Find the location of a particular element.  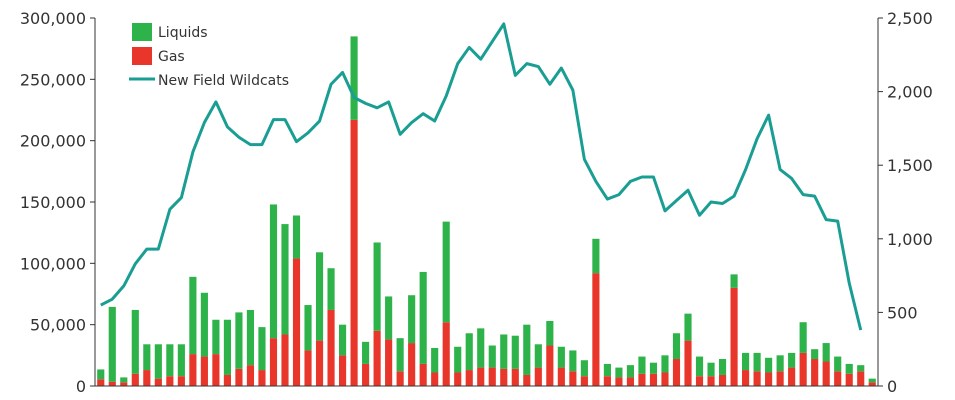

left-tick-label: 0 is located at coordinates (81, 386).